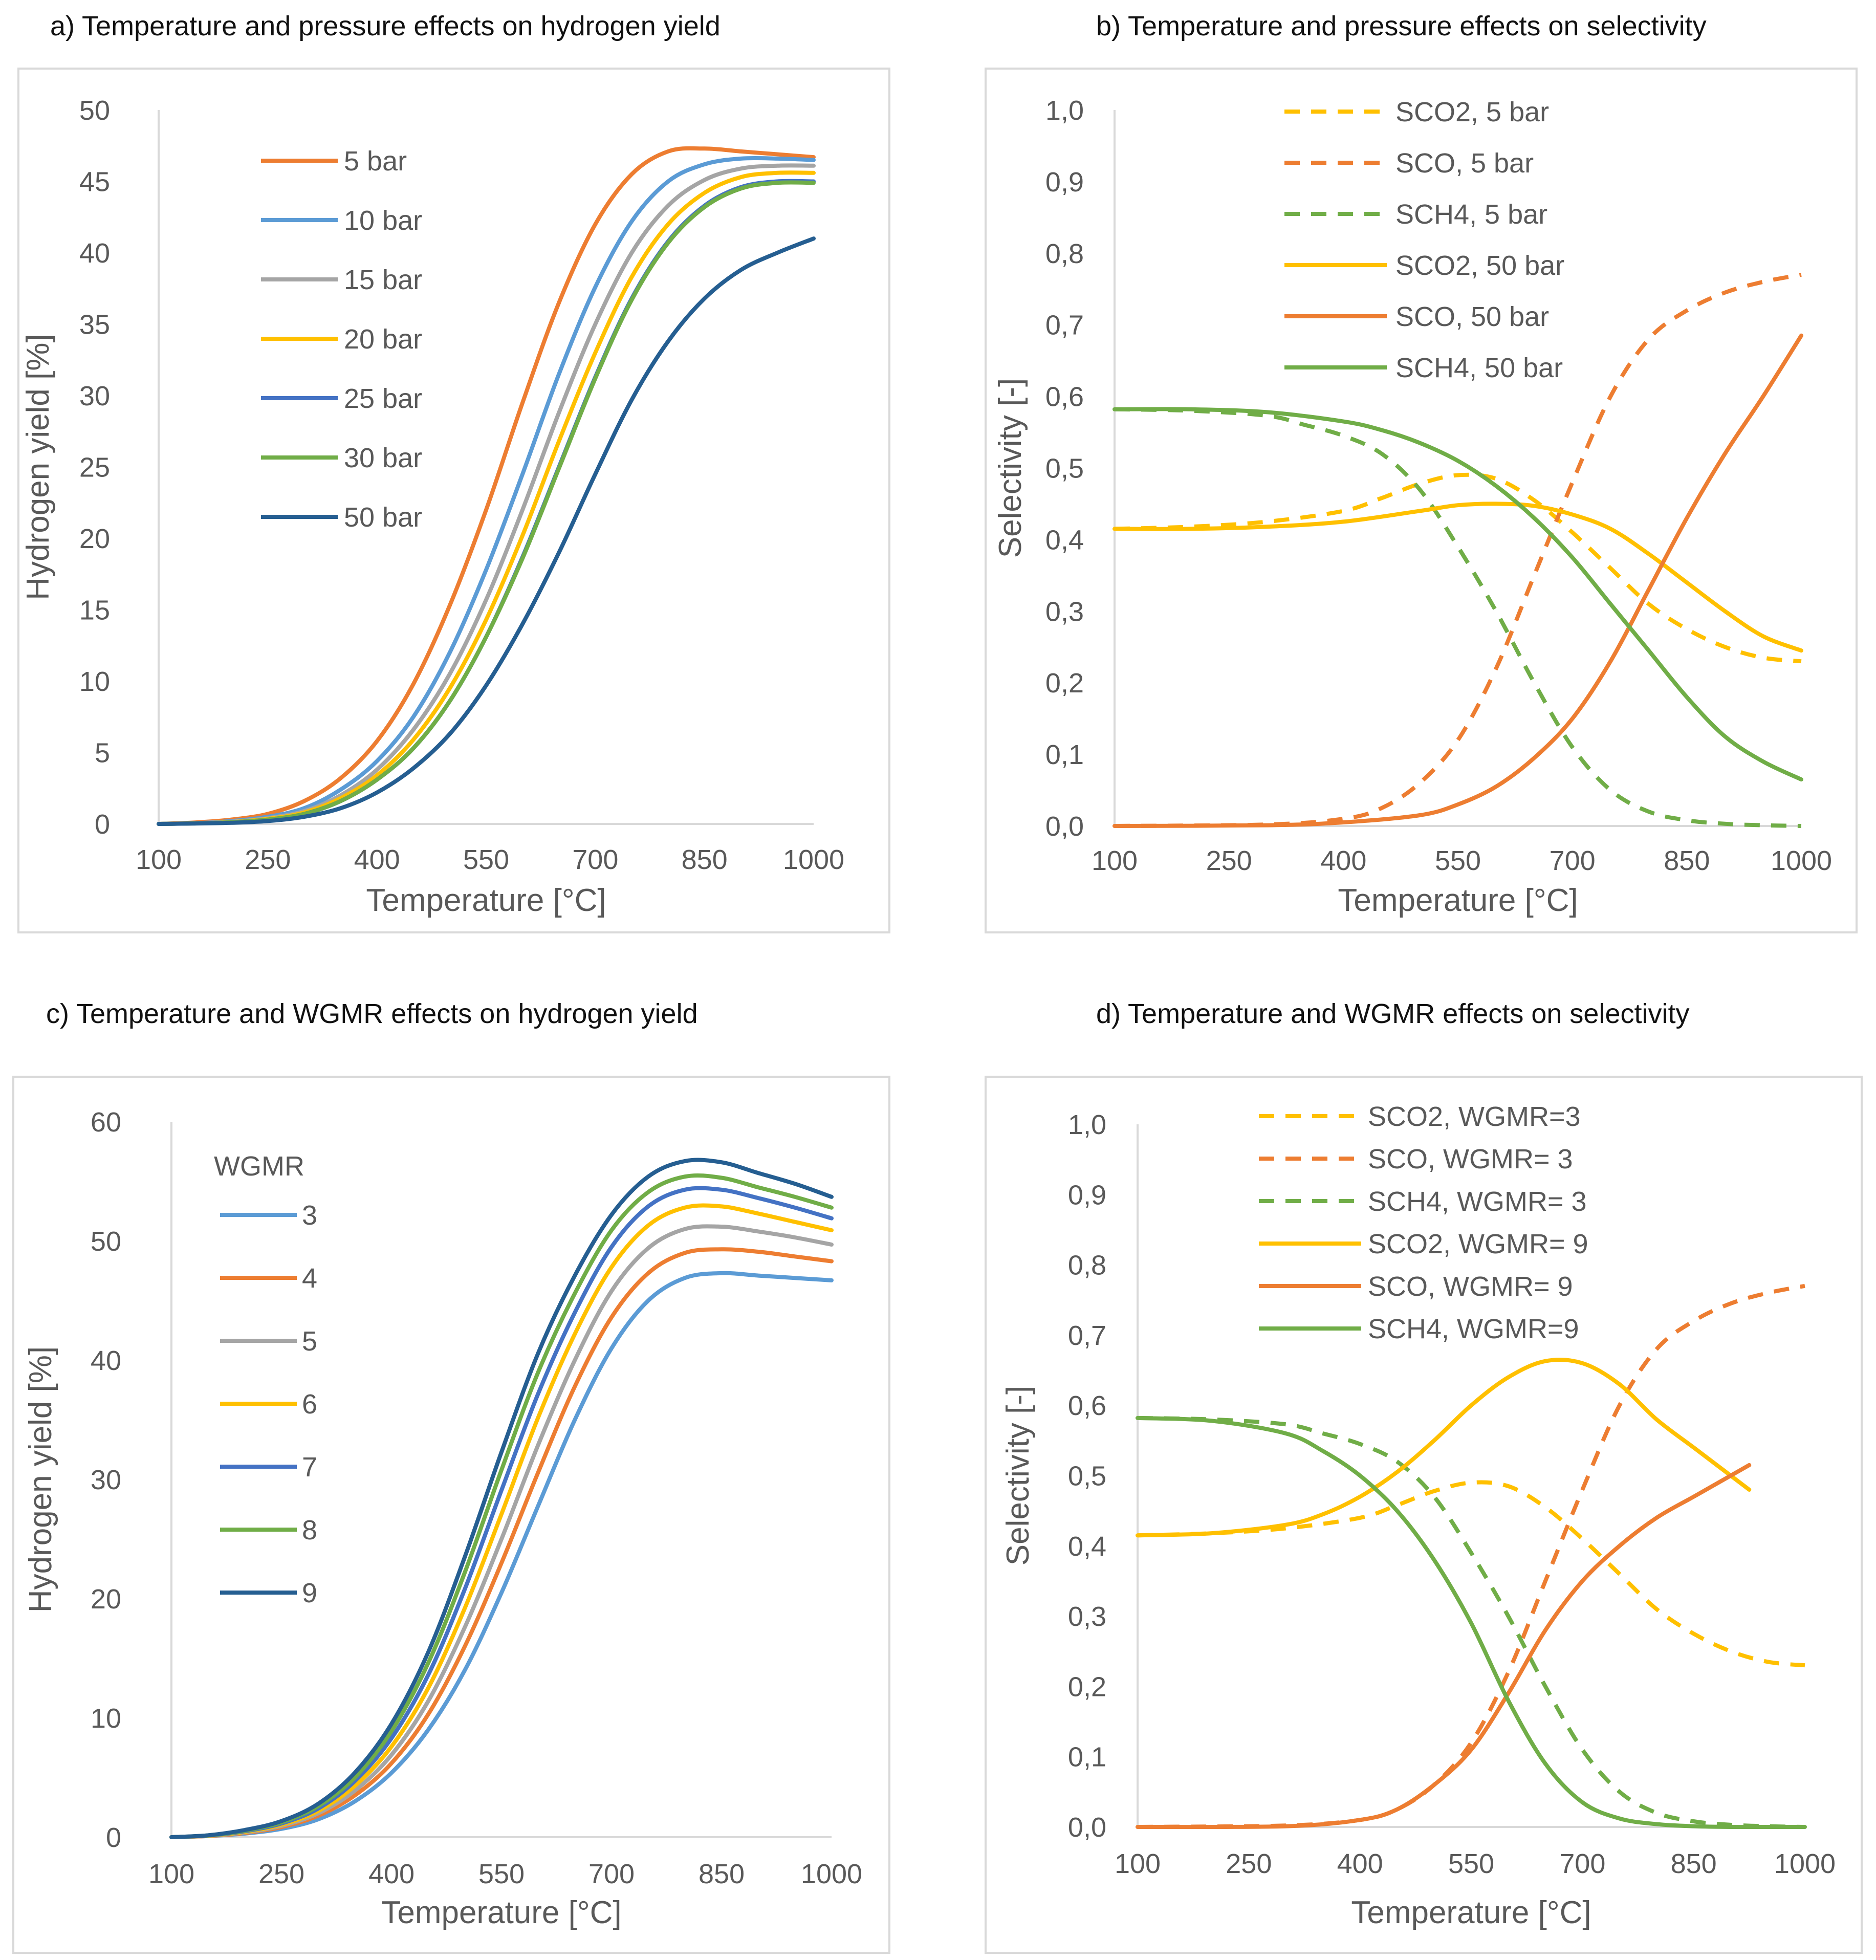 The image size is (1876, 1960). What do you see at coordinates (383, 398) in the screenshot?
I see `chart-a-legend-label-4: 25 bar` at bounding box center [383, 398].